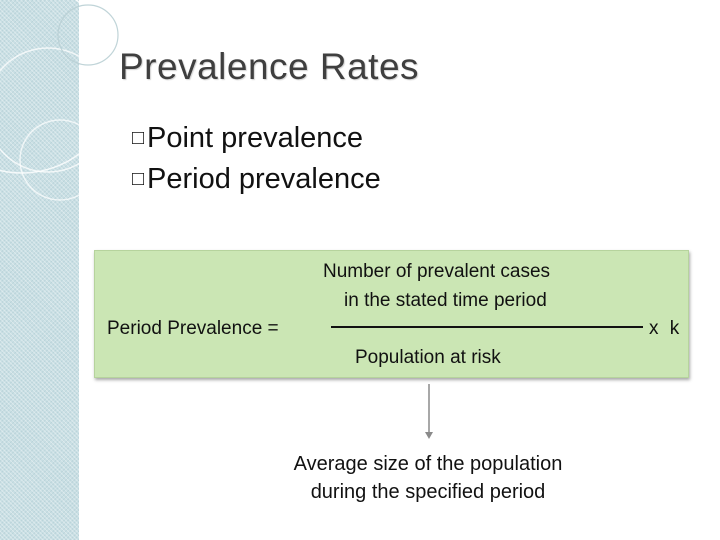  What do you see at coordinates (428, 357) in the screenshot?
I see `formula-denominator: Population at risk` at bounding box center [428, 357].